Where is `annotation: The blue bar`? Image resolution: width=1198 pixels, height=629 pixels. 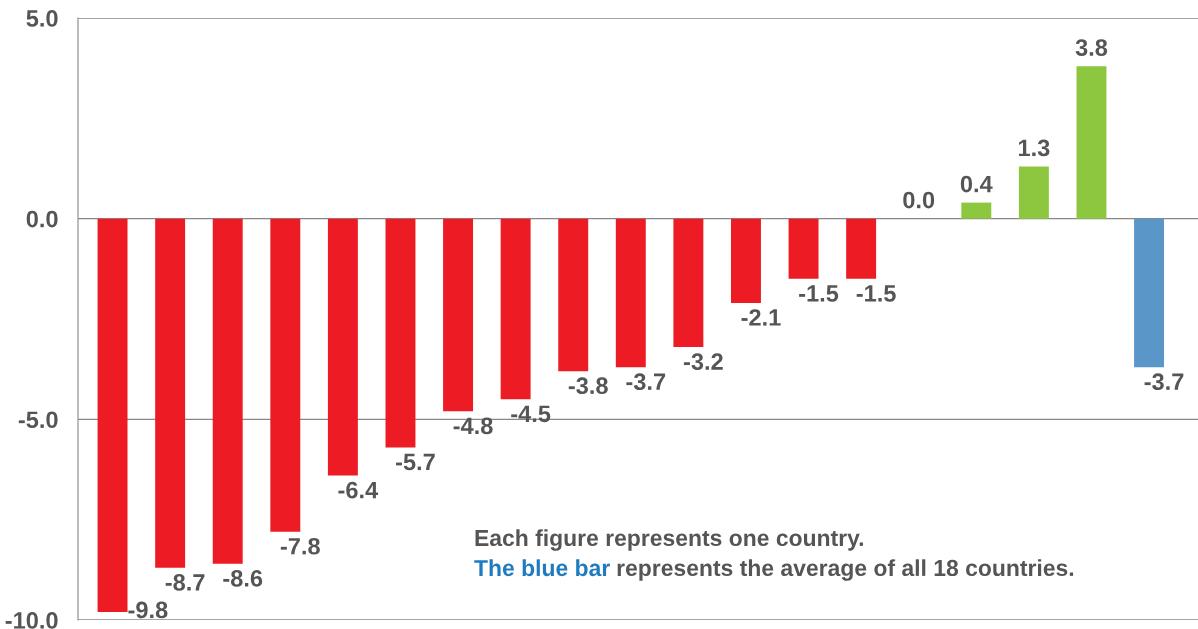 annotation: The blue bar is located at coordinates (542, 568).